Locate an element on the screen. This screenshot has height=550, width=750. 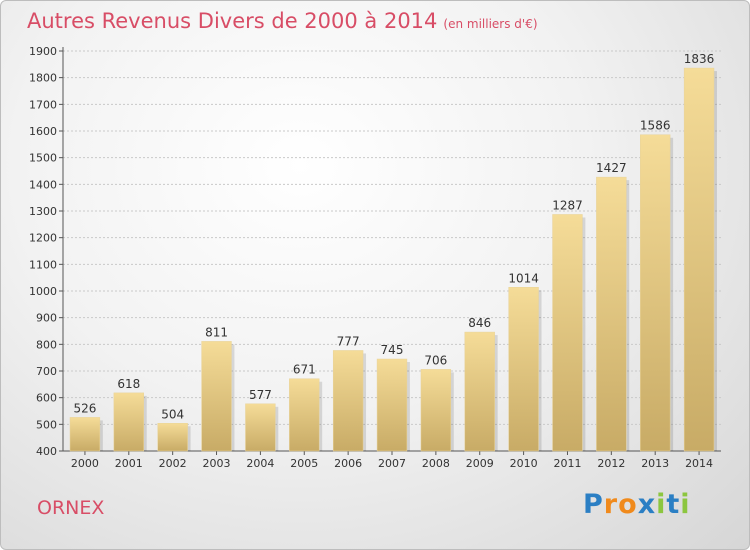
logo-letter: r is located at coordinates (611, 504).